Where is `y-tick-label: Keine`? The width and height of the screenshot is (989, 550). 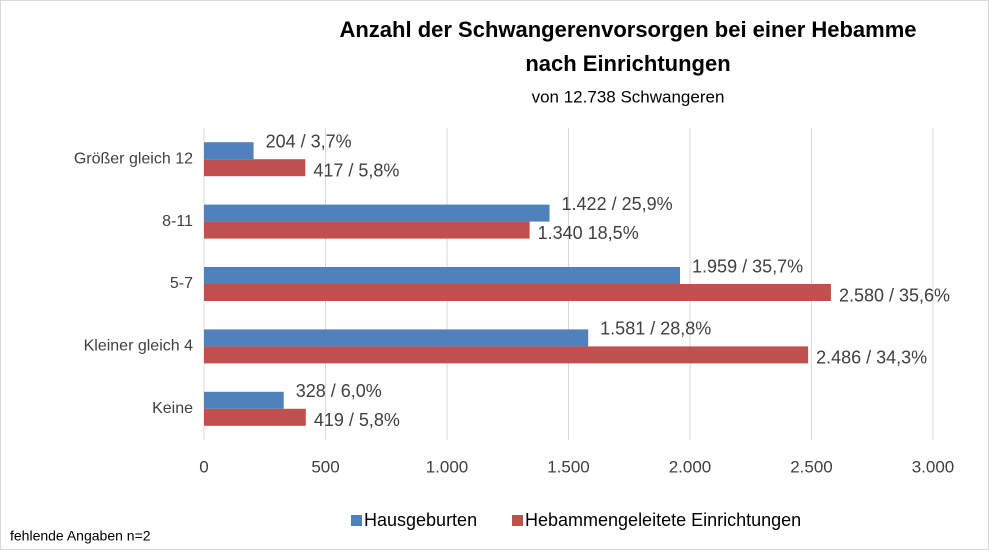
y-tick-label: Keine is located at coordinates (172, 408).